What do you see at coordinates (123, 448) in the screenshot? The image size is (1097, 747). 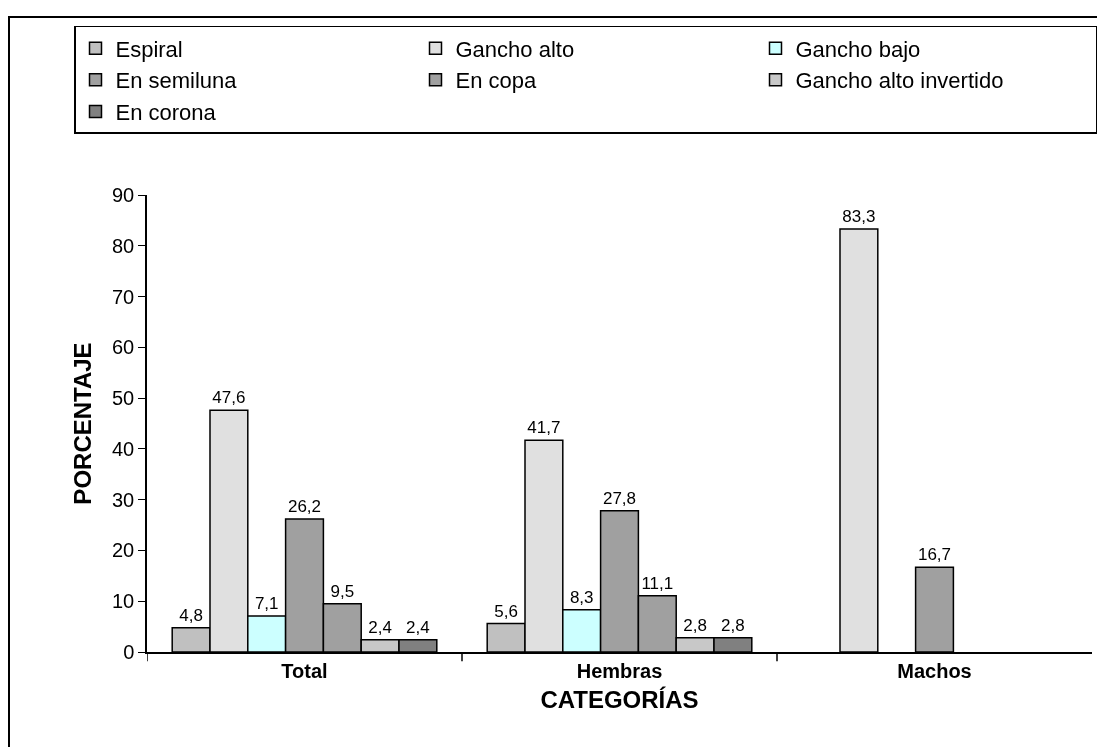 I see `y-tick-label: 40` at bounding box center [123, 448].